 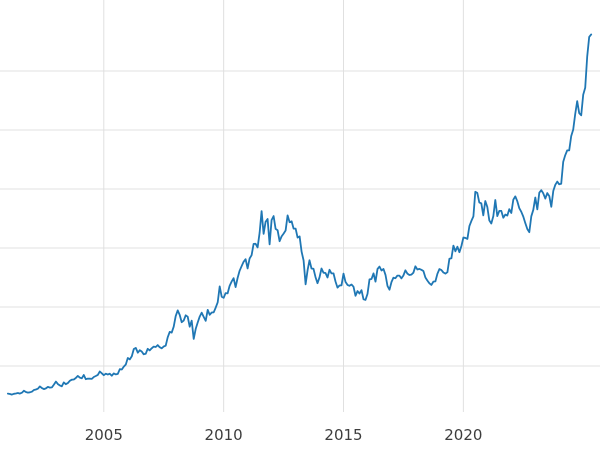 What do you see at coordinates (463, 435) in the screenshot?
I see `x-tick-label: 2020` at bounding box center [463, 435].